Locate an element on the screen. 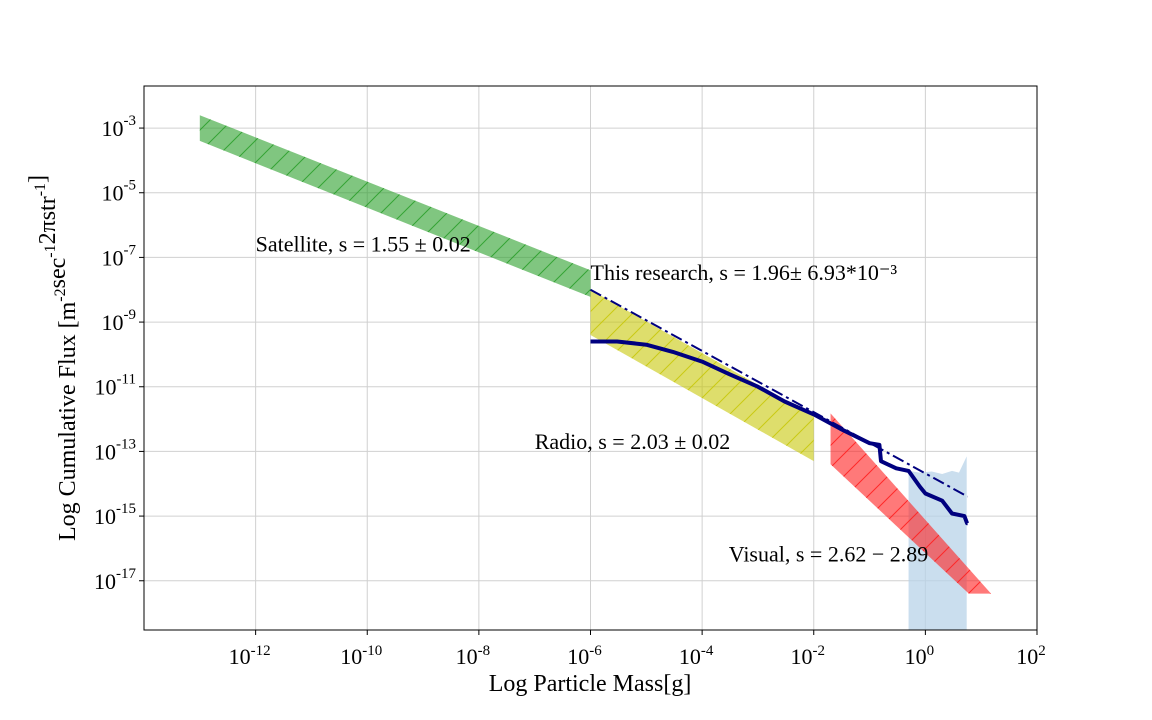 The width and height of the screenshot is (1152, 720). series-layer is located at coordinates (780, 407).